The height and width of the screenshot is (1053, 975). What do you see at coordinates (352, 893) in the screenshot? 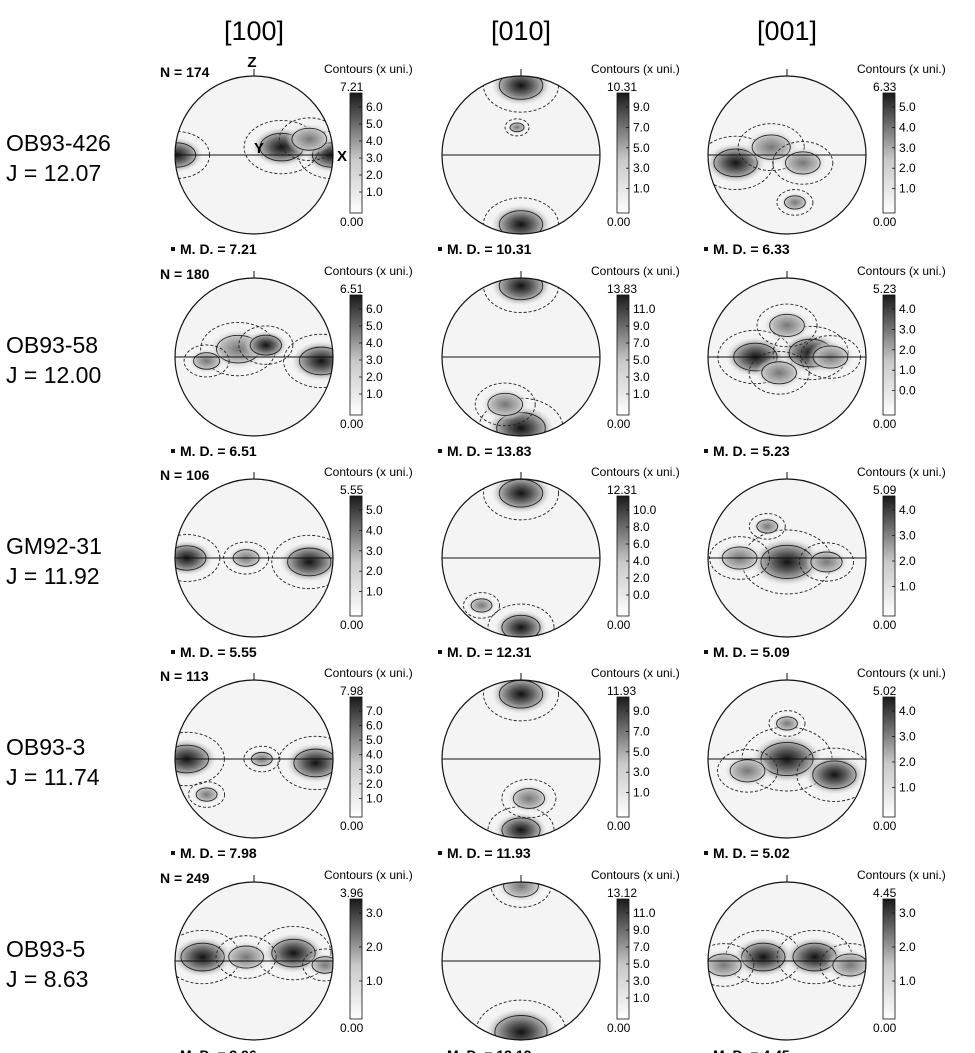
I see `colorbar-max: 3.96` at bounding box center [352, 893].